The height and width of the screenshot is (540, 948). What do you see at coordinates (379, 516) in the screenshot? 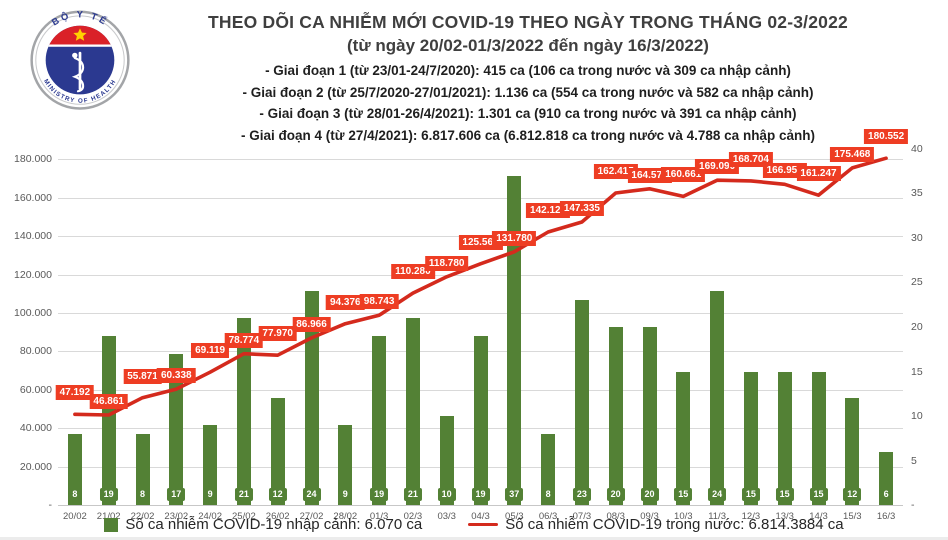
I see `x-axis-tick-label: 01/3` at bounding box center [379, 516].